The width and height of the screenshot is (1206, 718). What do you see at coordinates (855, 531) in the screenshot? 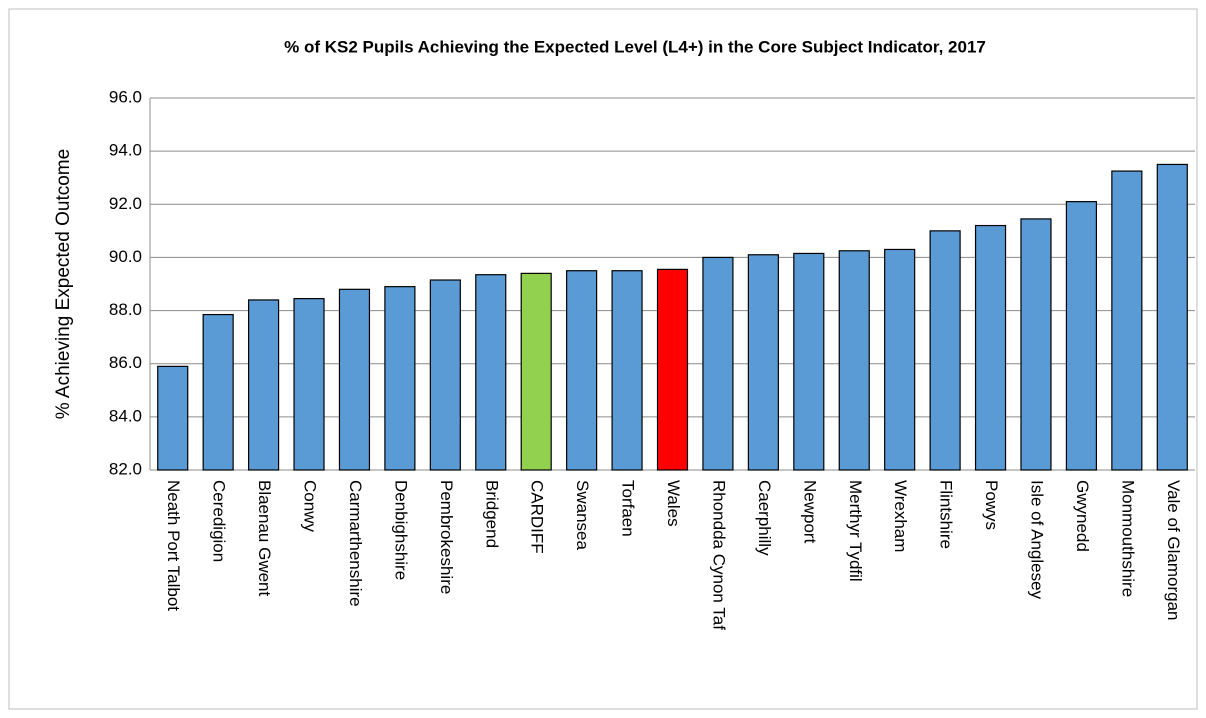
I see `x-tick-label: Merthyr Tydfil` at bounding box center [855, 531].